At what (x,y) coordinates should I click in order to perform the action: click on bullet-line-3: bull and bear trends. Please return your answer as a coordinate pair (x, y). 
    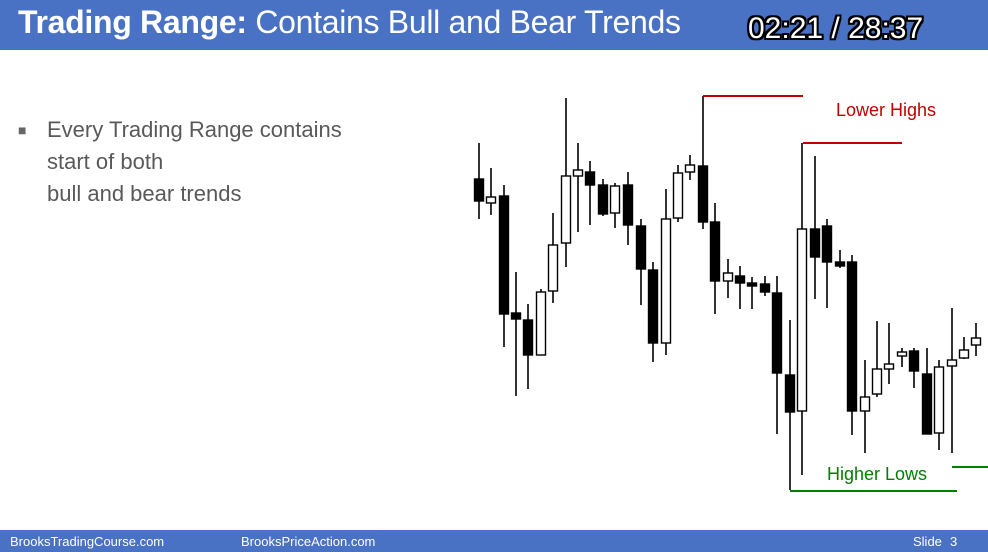
    Looking at the image, I should click on (144, 193).